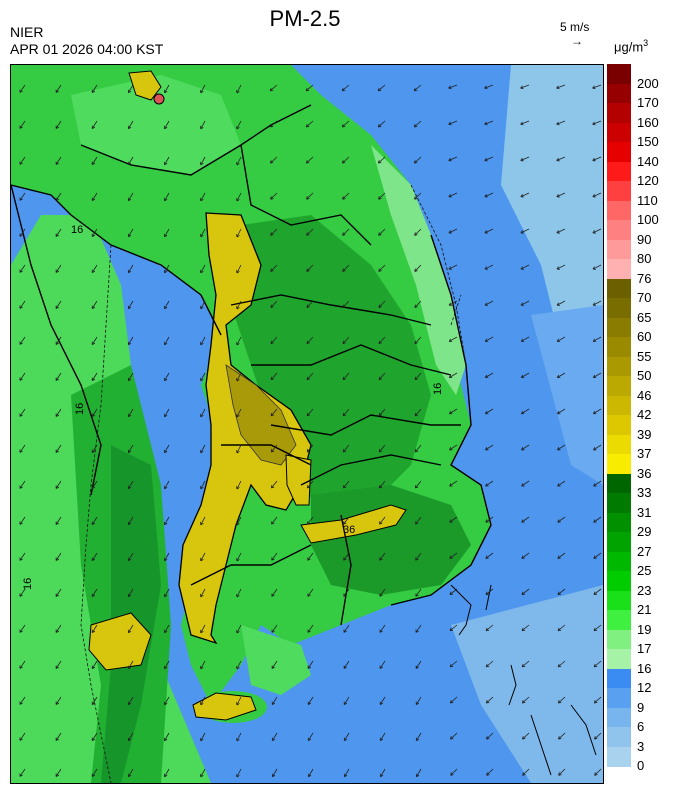 The height and width of the screenshot is (795, 673). Describe the element at coordinates (641, 726) in the screenshot. I see `legend-label: 6` at that location.